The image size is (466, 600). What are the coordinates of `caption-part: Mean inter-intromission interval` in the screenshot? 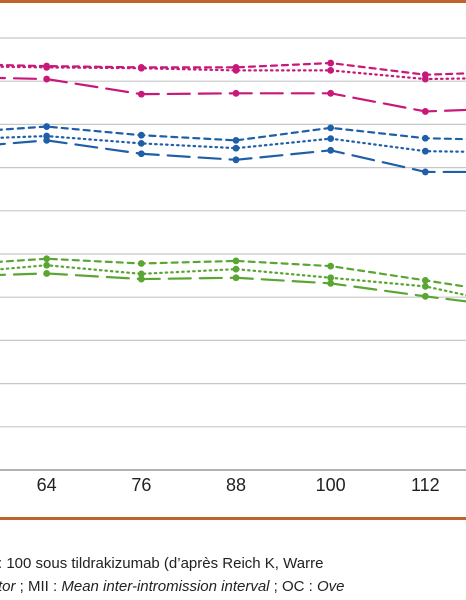 It's located at (165, 586).